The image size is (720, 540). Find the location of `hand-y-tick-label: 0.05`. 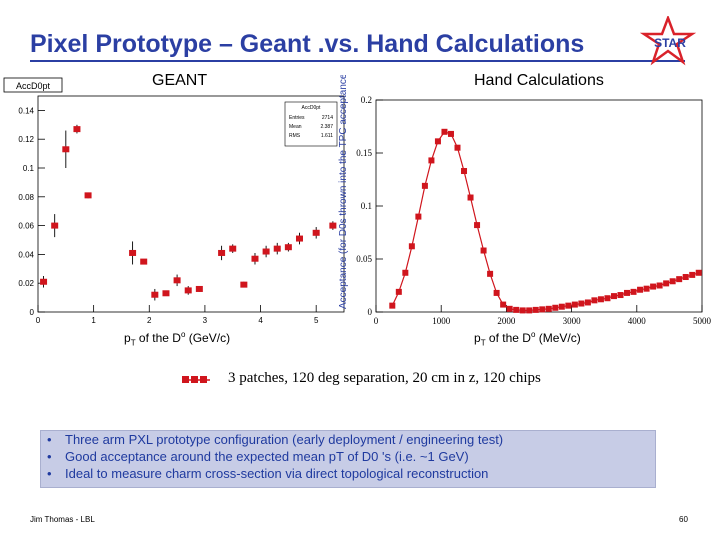

hand-y-tick-label: 0.05 is located at coordinates (364, 259).